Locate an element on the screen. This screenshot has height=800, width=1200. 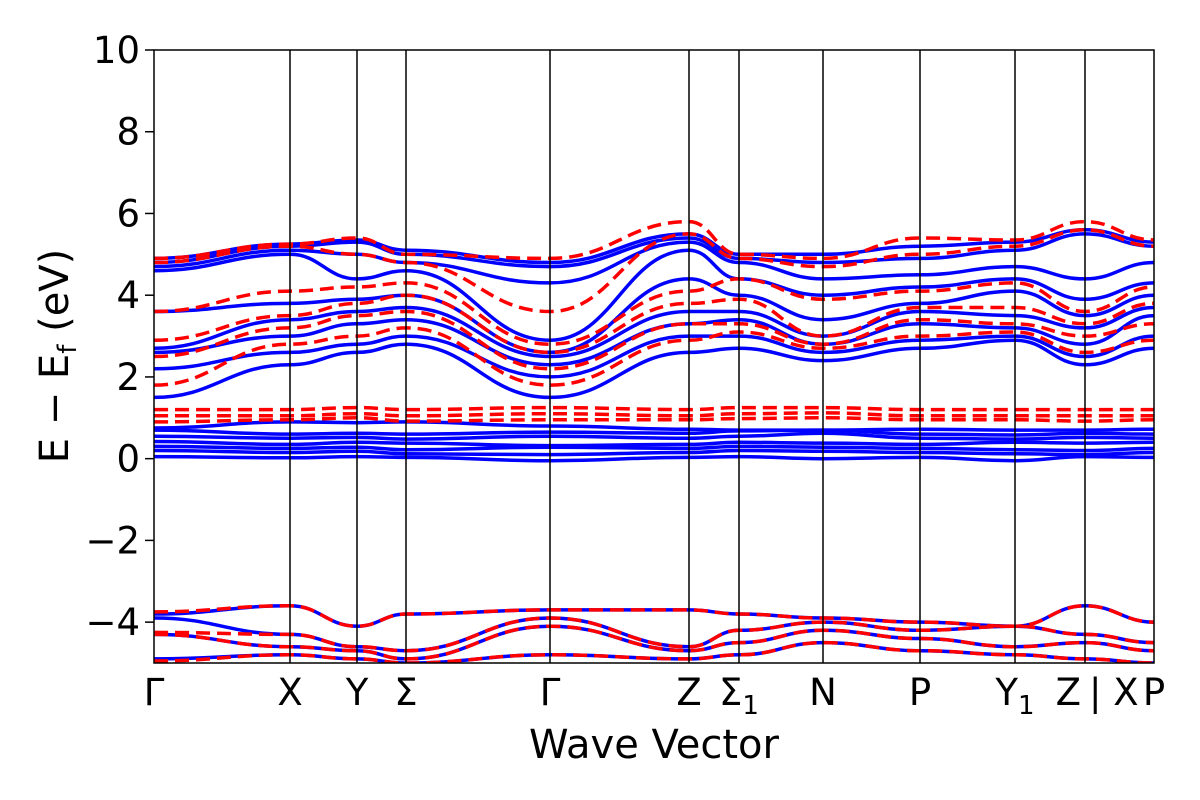
x-axis-title: Wave Vector is located at coordinates (654, 745).